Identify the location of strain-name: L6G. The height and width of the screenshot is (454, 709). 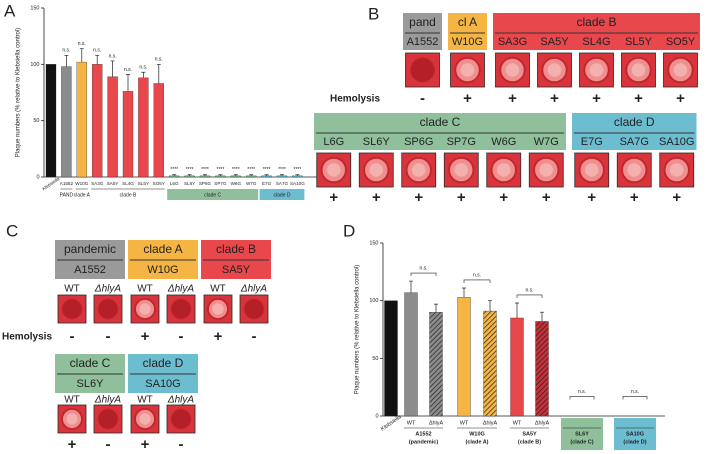
(333, 142).